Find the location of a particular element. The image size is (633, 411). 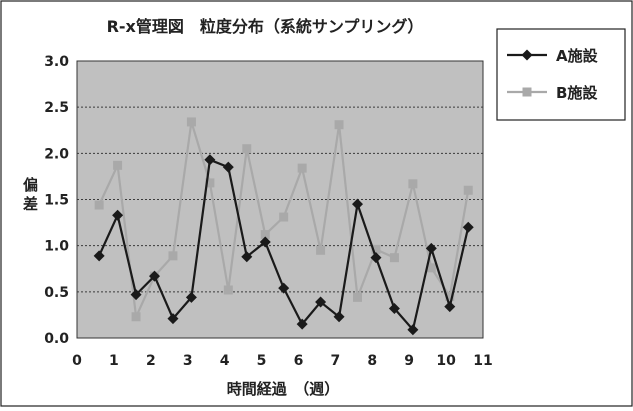

y-tick-label: 2.5 is located at coordinates (56, 108).